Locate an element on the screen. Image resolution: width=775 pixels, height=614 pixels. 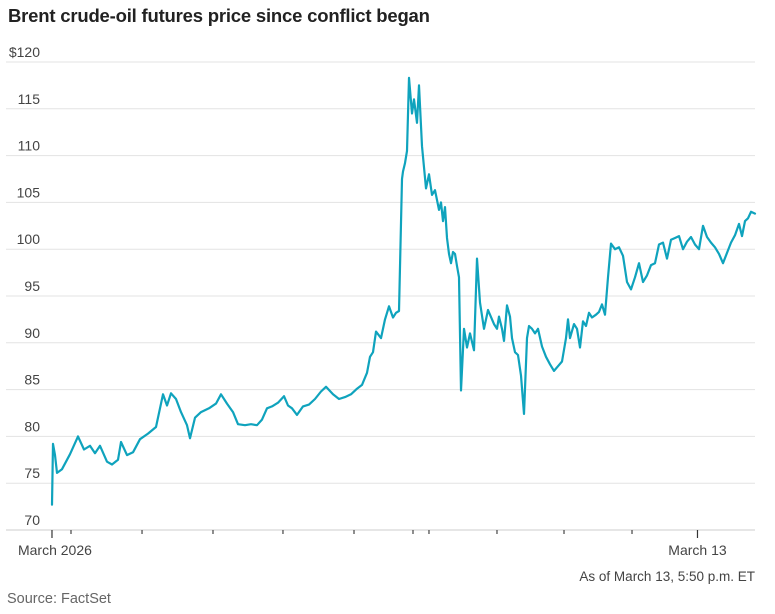
as-of-timestamp: As of March 13, 5:50 p.m. ET is located at coordinates (667, 576).